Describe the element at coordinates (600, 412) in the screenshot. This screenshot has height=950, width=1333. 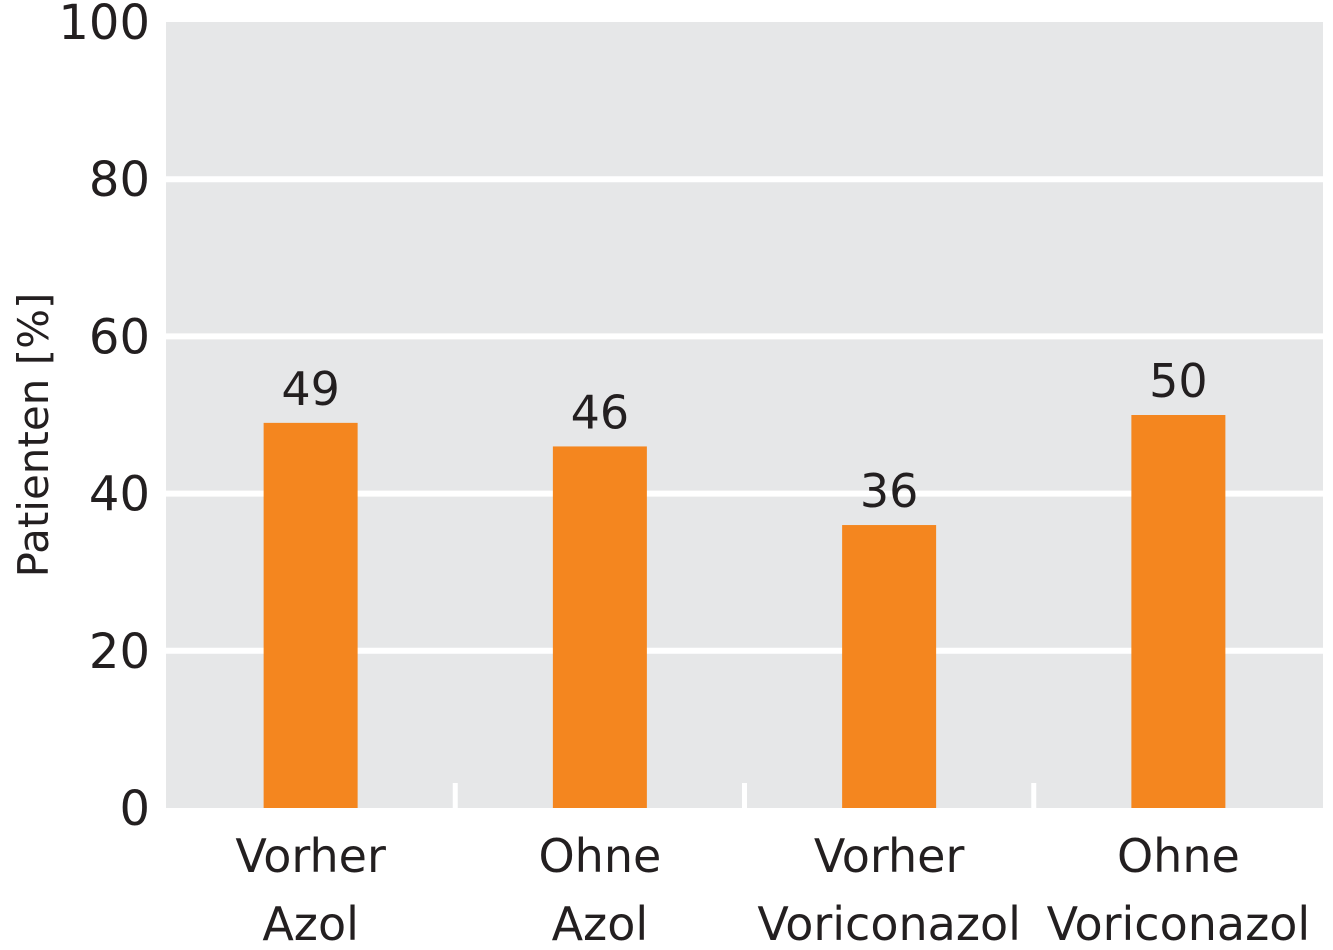
I see `data-label: 46` at that location.